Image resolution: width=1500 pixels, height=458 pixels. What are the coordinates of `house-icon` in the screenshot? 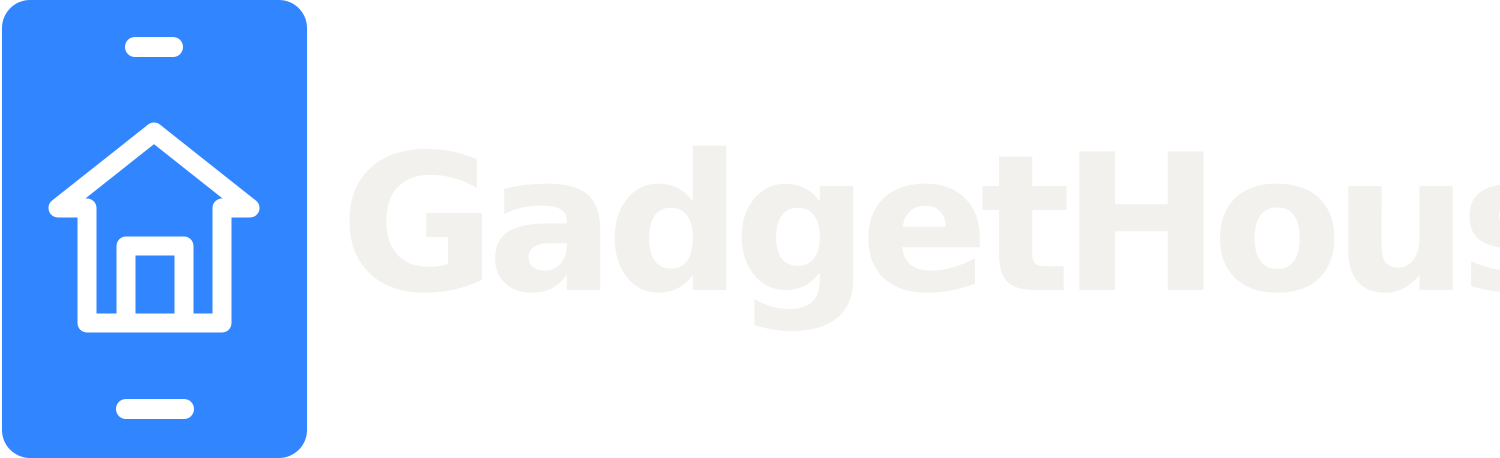 It's located at (154, 227).